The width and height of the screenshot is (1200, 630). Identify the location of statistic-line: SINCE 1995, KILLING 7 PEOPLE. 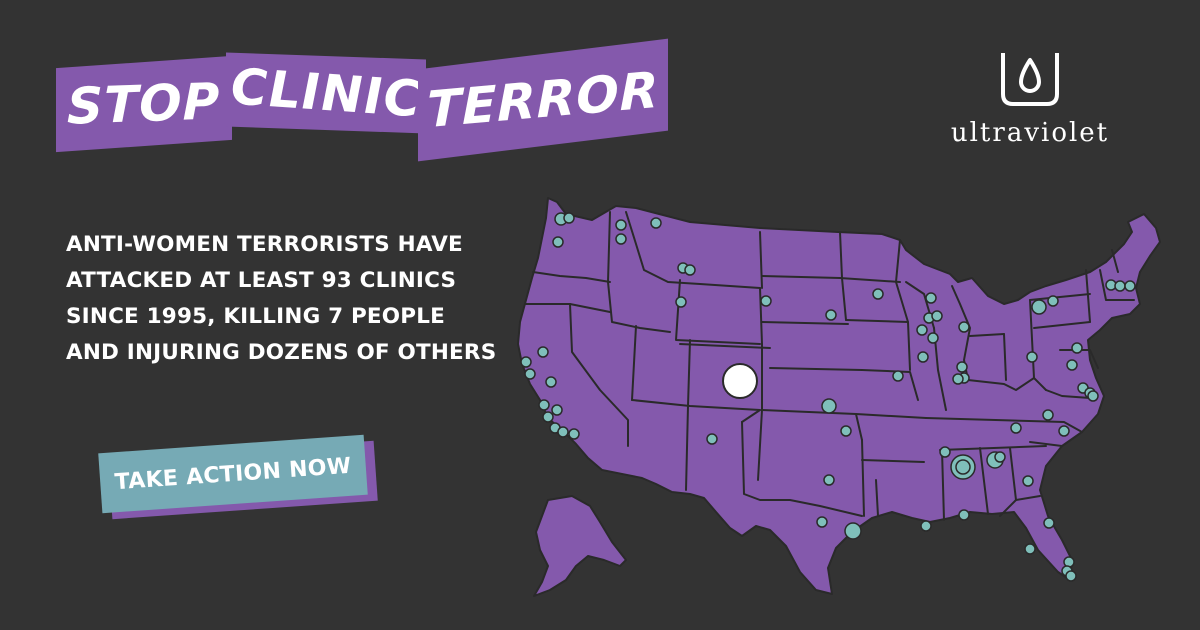
(256, 316).